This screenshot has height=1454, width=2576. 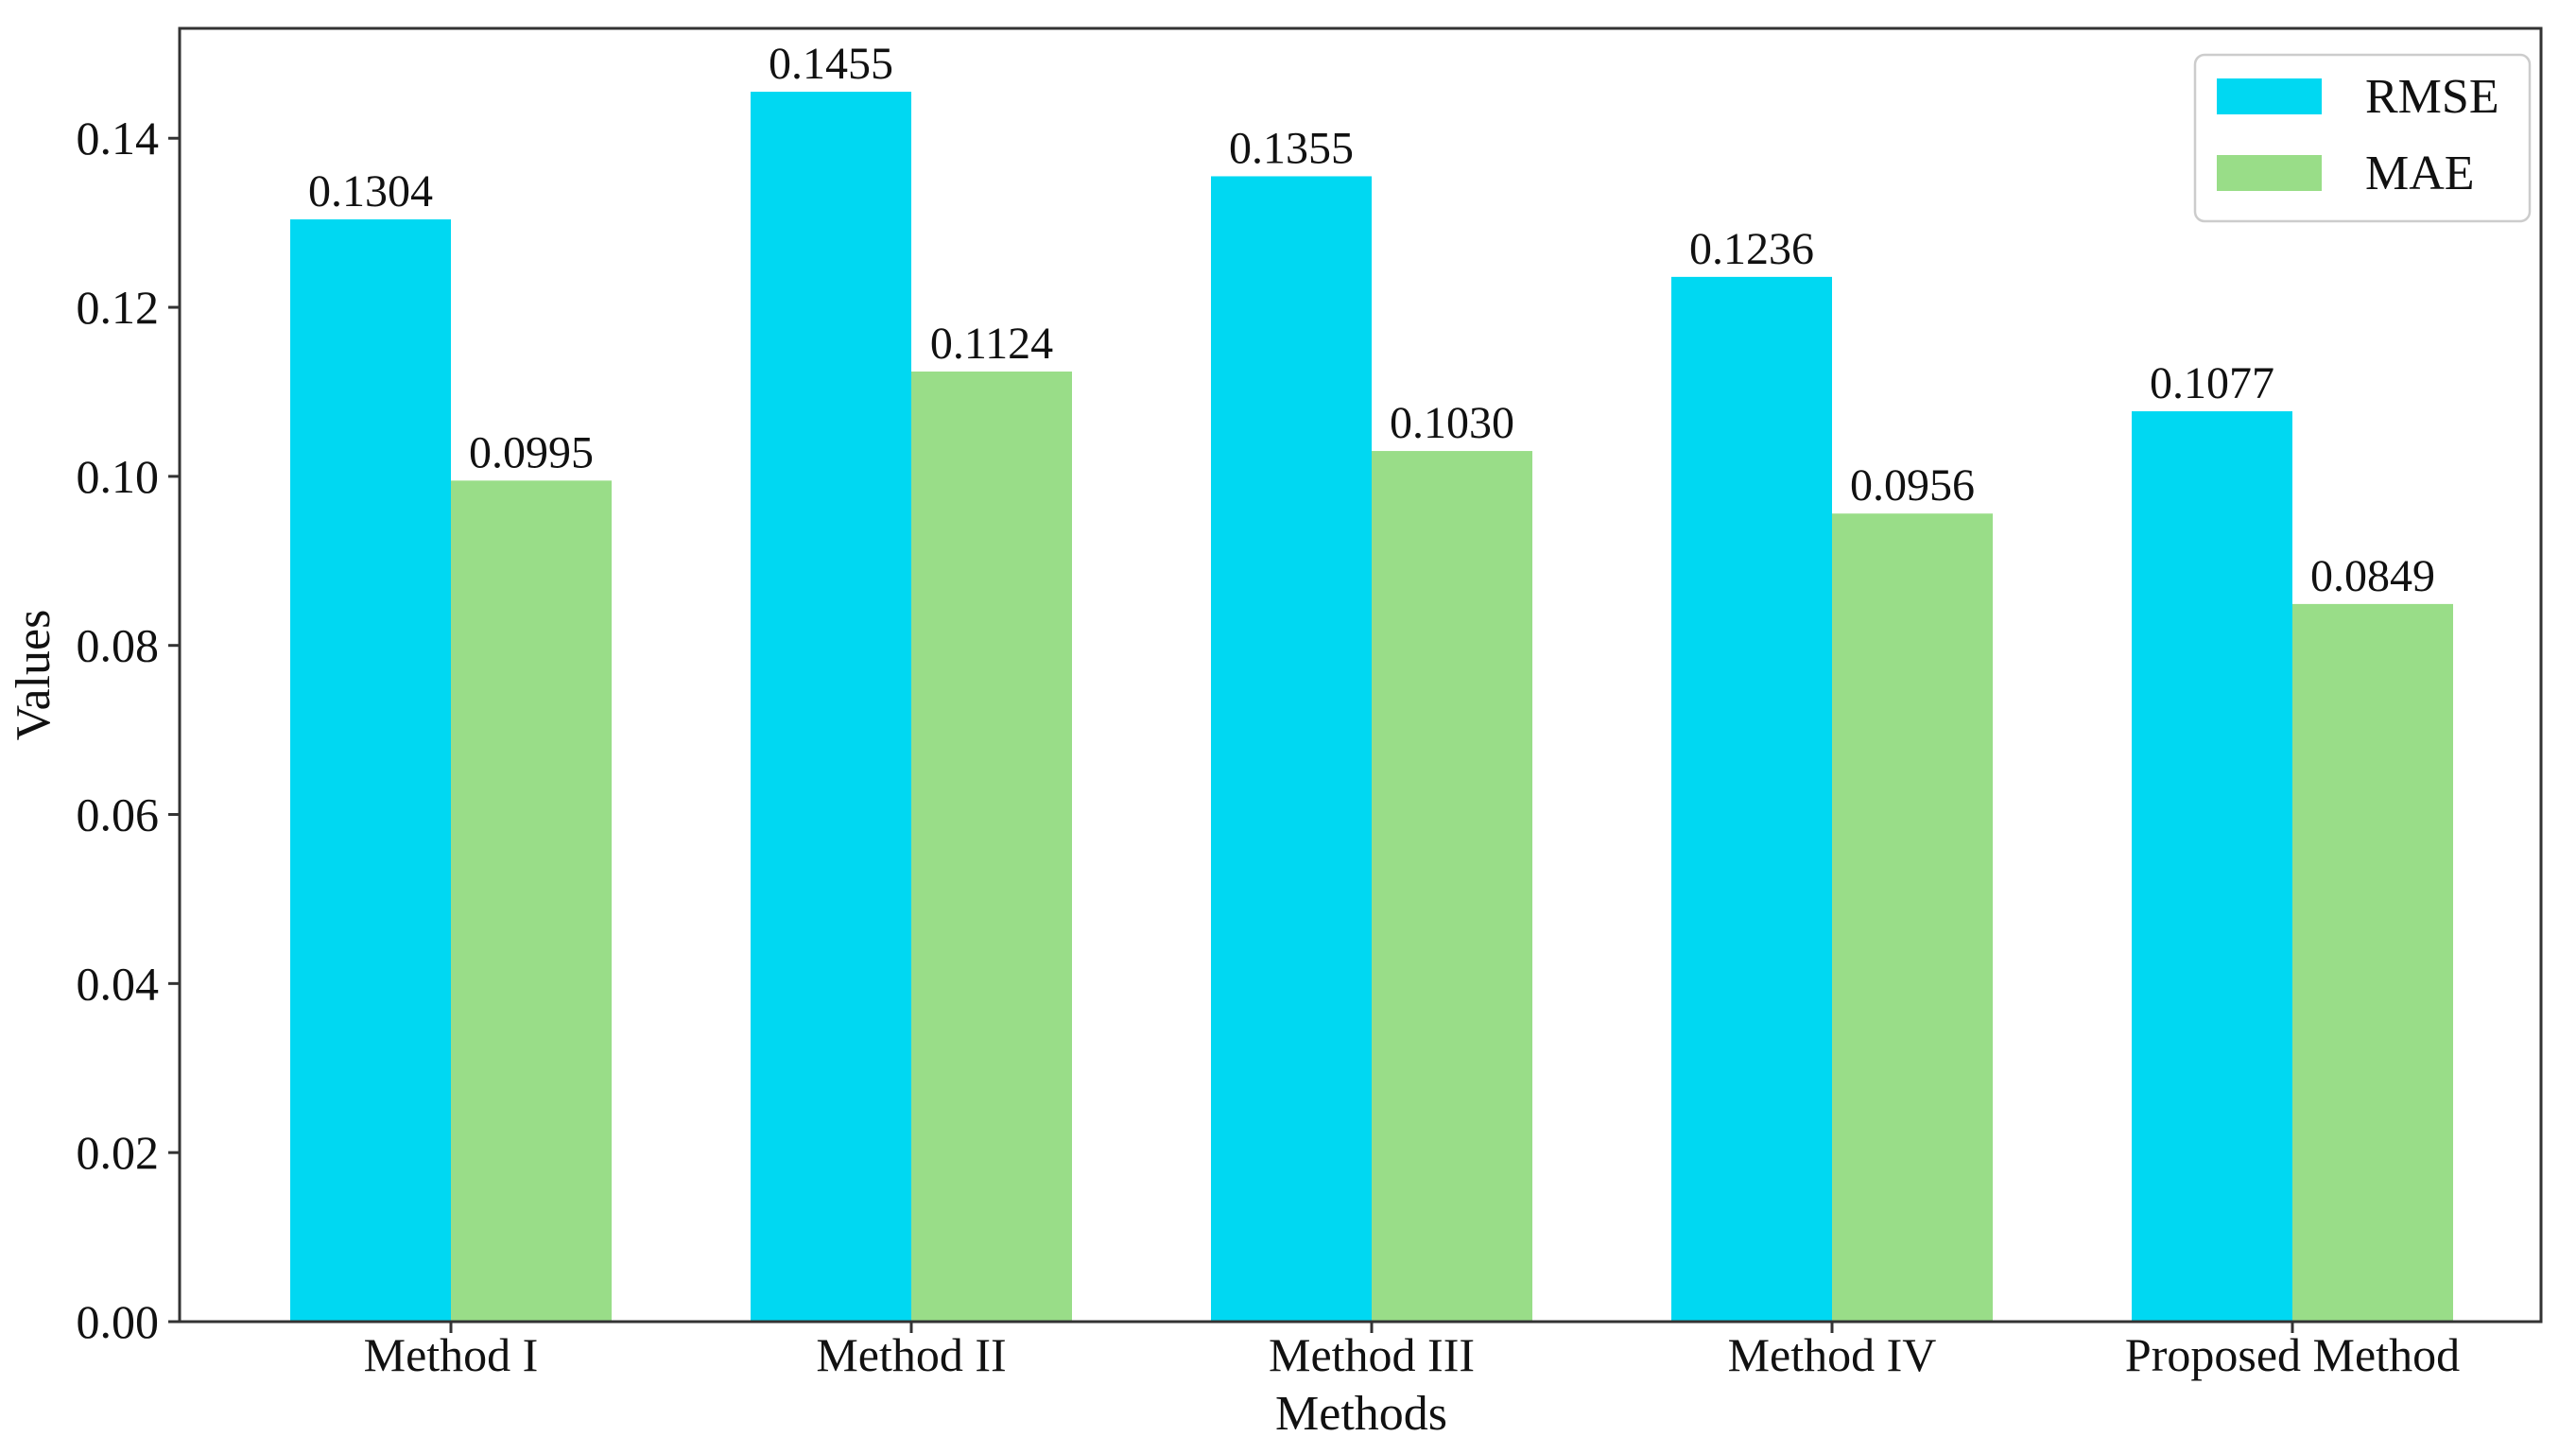 What do you see at coordinates (1361, 1414) in the screenshot?
I see `x-axis-title: Methods` at bounding box center [1361, 1414].